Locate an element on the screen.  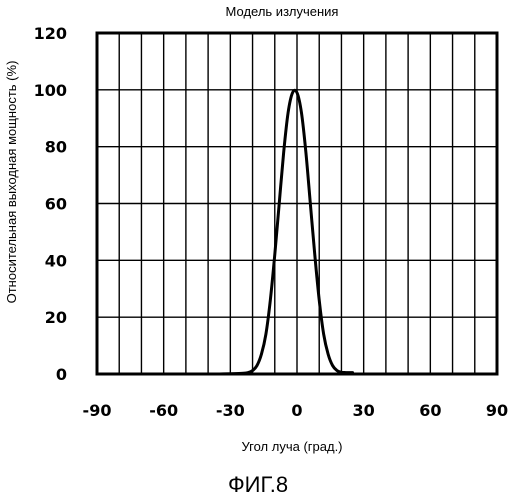
x-tick-label: -60 is located at coordinates (163, 410).